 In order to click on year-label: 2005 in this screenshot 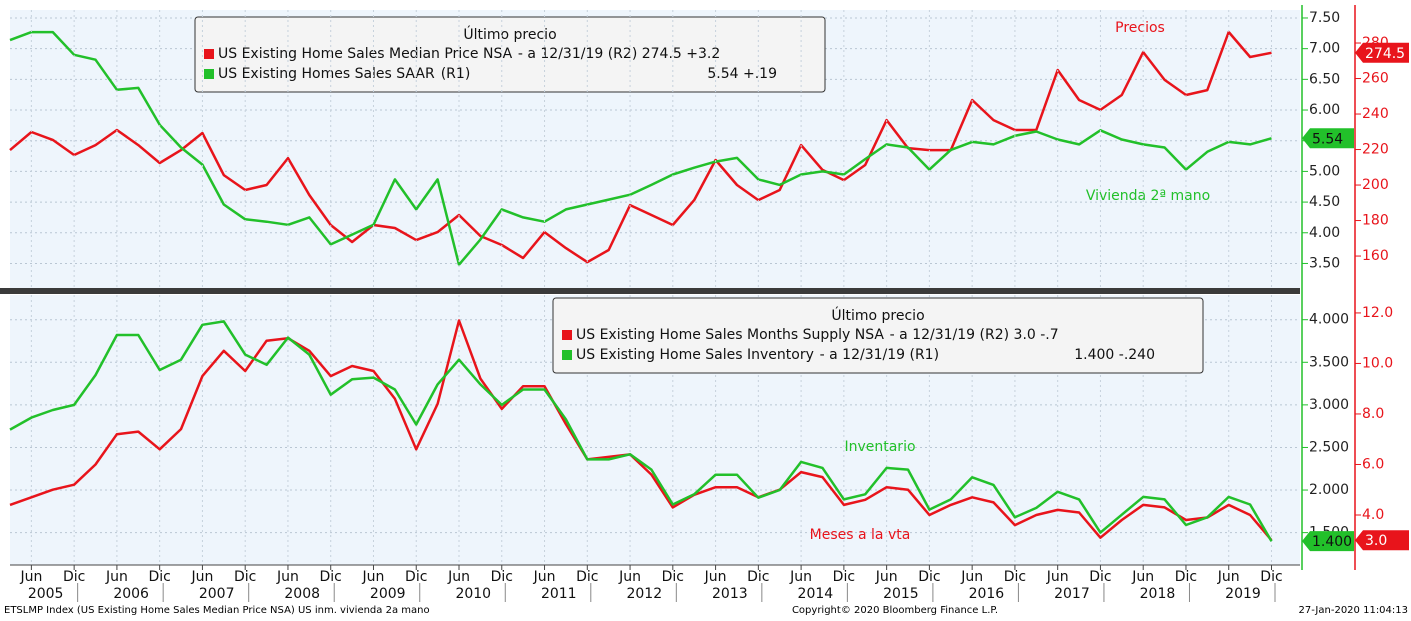, I will do `click(46, 594)`.